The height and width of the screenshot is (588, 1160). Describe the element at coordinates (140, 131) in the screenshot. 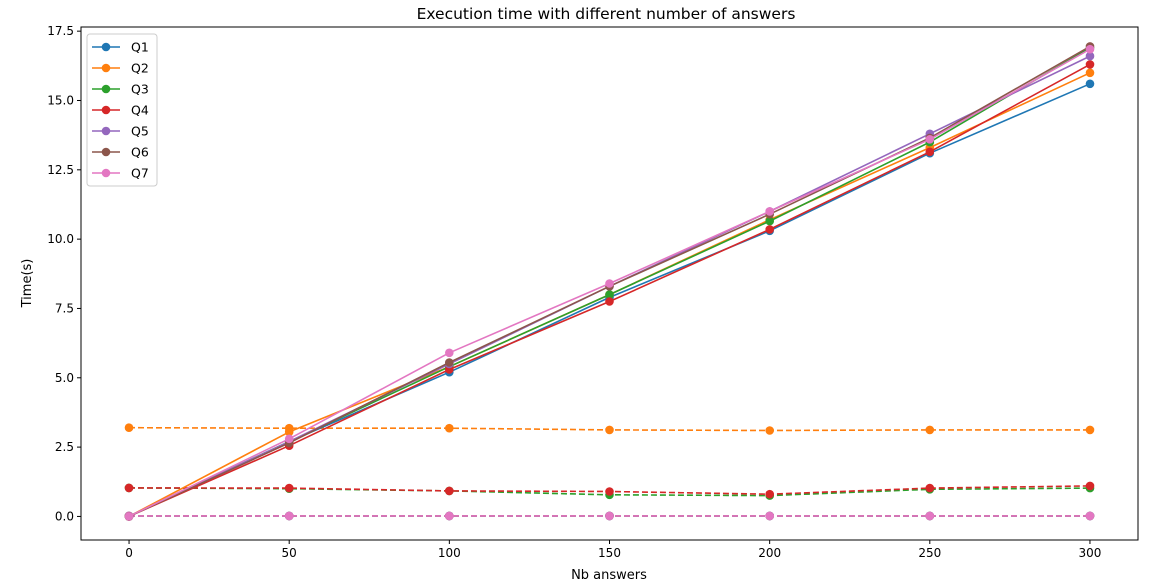

I see `legend-label: Q5` at that location.